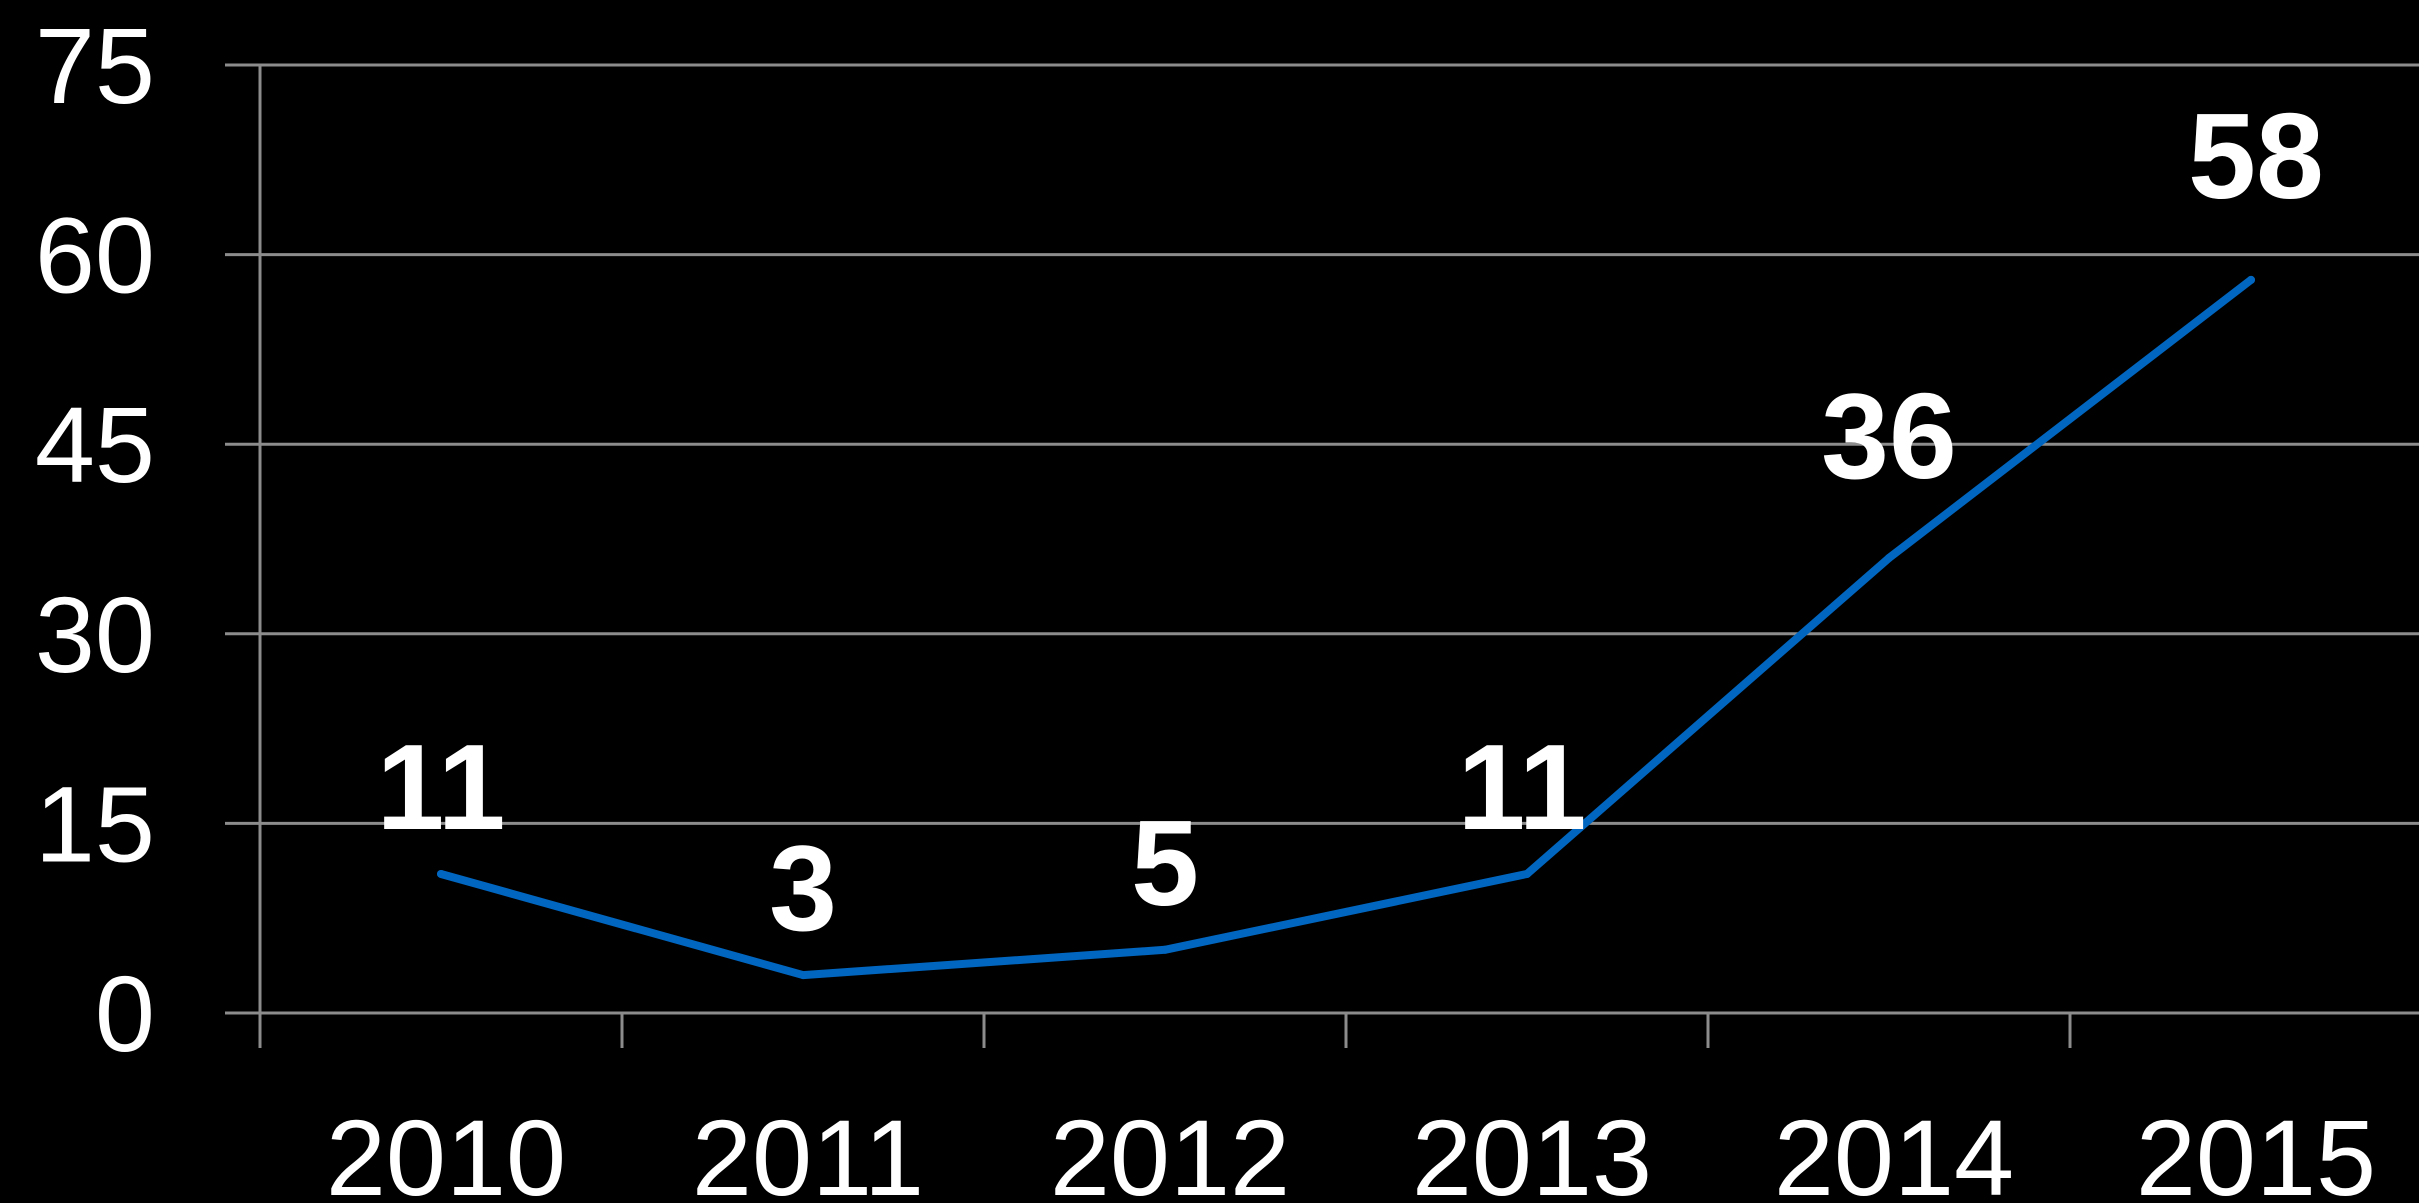  What do you see at coordinates (95, 634) in the screenshot?
I see `y-tick-label: 30` at bounding box center [95, 634].